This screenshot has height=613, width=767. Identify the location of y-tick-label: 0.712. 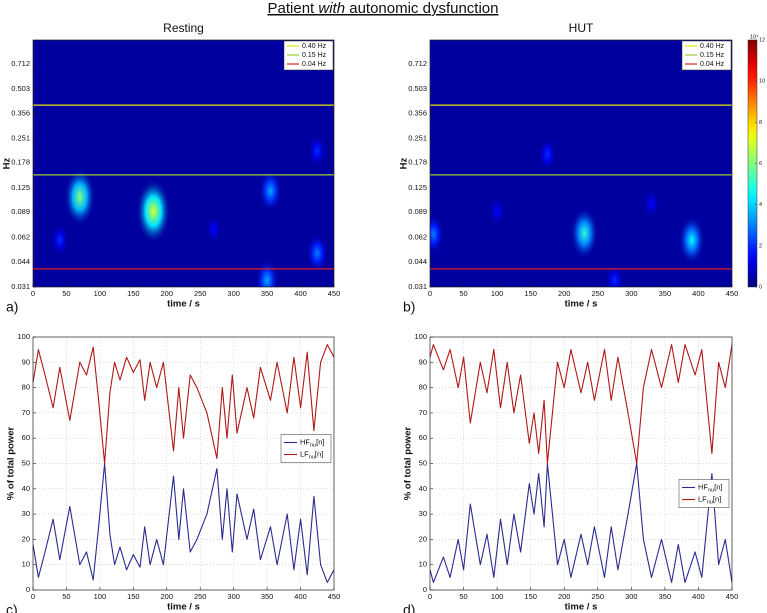
(417, 63).